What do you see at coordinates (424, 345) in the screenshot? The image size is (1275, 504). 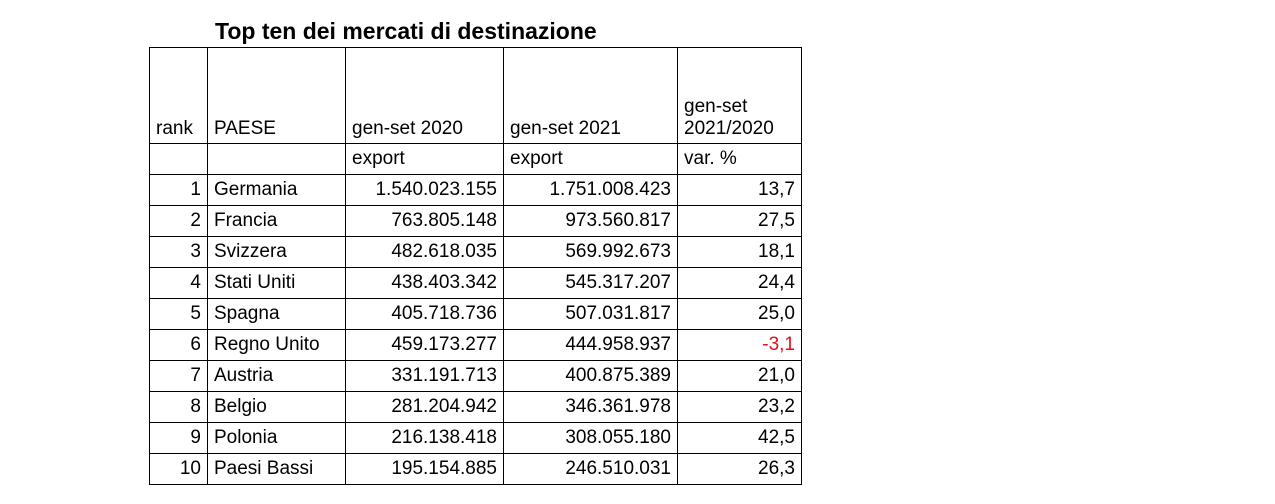 I see `export-2020-cell: 459.173.277` at bounding box center [424, 345].